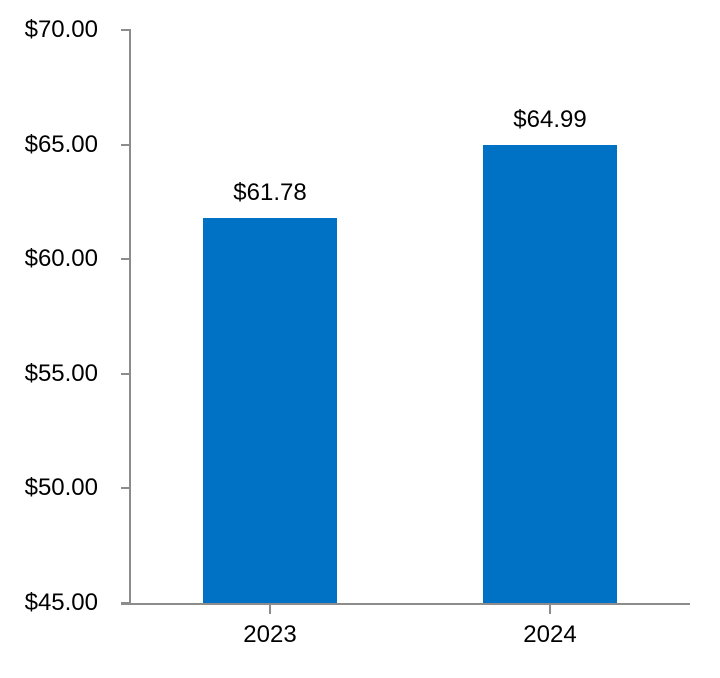  What do you see at coordinates (130, 317) in the screenshot?
I see `y-axis-line` at bounding box center [130, 317].